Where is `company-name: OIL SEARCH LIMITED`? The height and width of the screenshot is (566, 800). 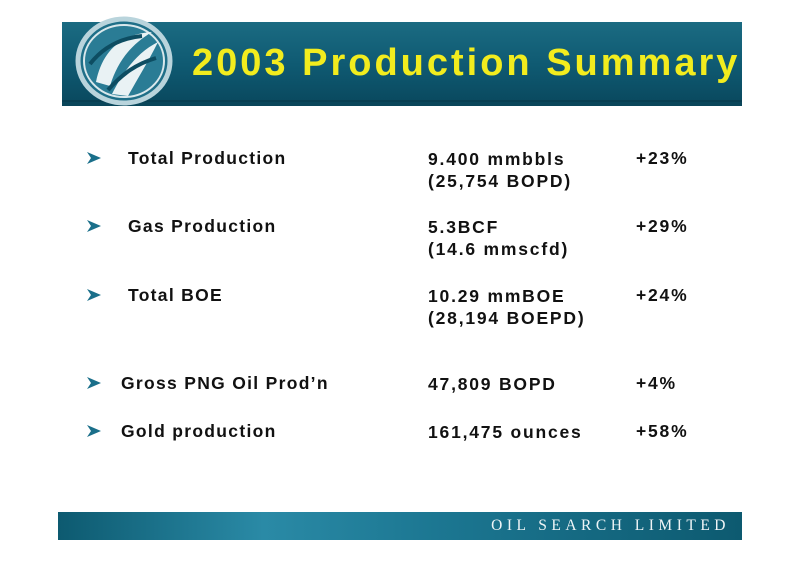
company-name: OIL SEARCH LIMITED is located at coordinates (610, 525).